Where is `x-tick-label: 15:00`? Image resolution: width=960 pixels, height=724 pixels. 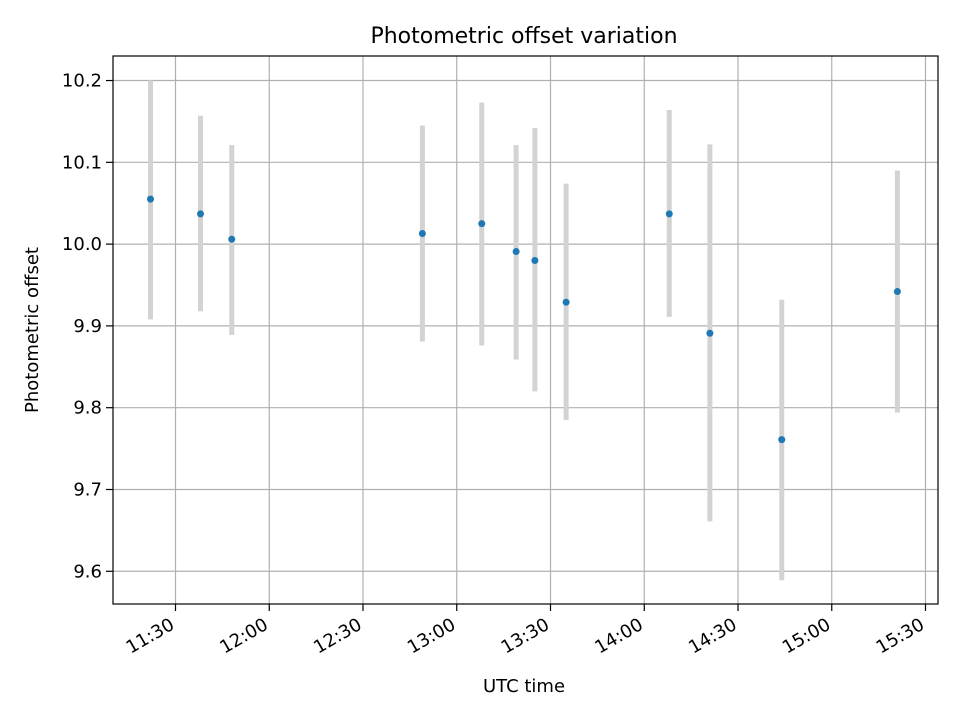 x-tick-label: 15:00 is located at coordinates (806, 636).